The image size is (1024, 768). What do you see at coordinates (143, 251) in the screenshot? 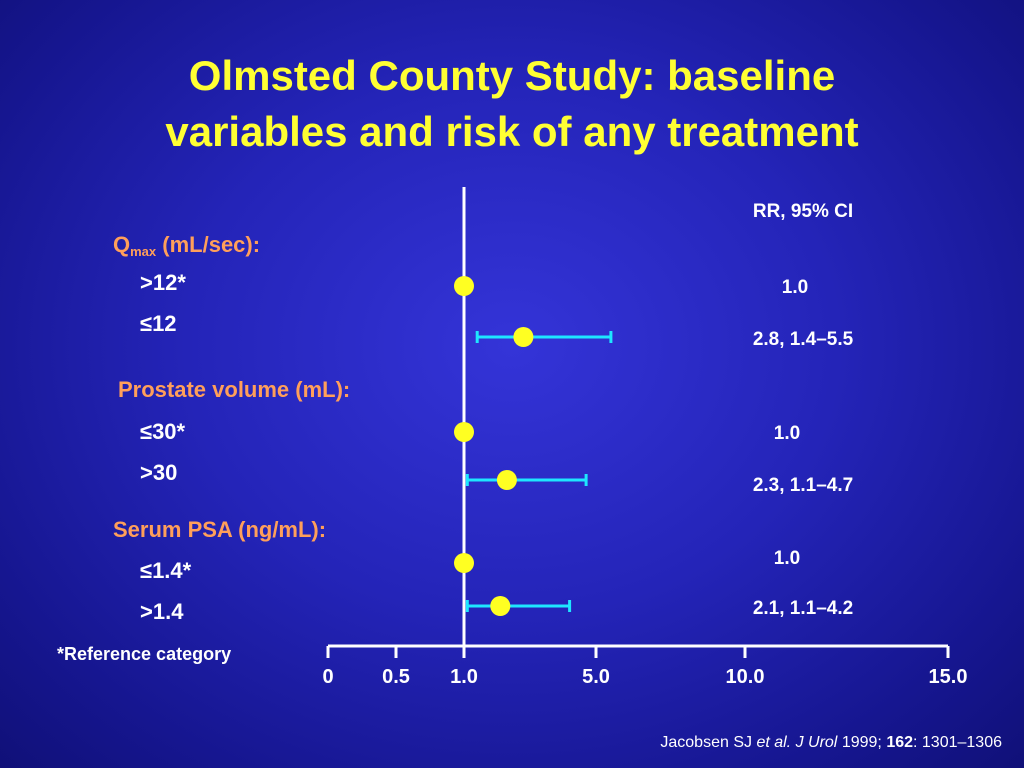
I see `group-label-qmax-sub: max` at bounding box center [143, 251].